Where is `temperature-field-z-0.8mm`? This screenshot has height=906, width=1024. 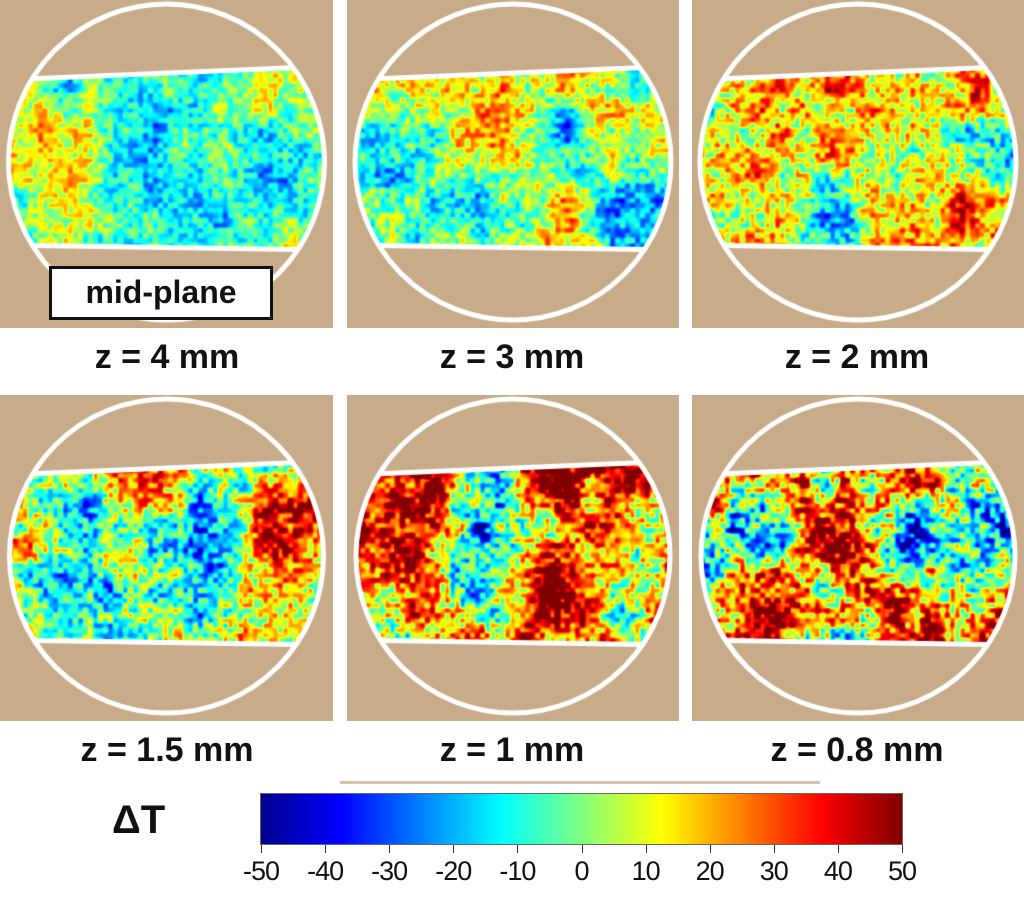 temperature-field-z-0.8mm is located at coordinates (858, 558).